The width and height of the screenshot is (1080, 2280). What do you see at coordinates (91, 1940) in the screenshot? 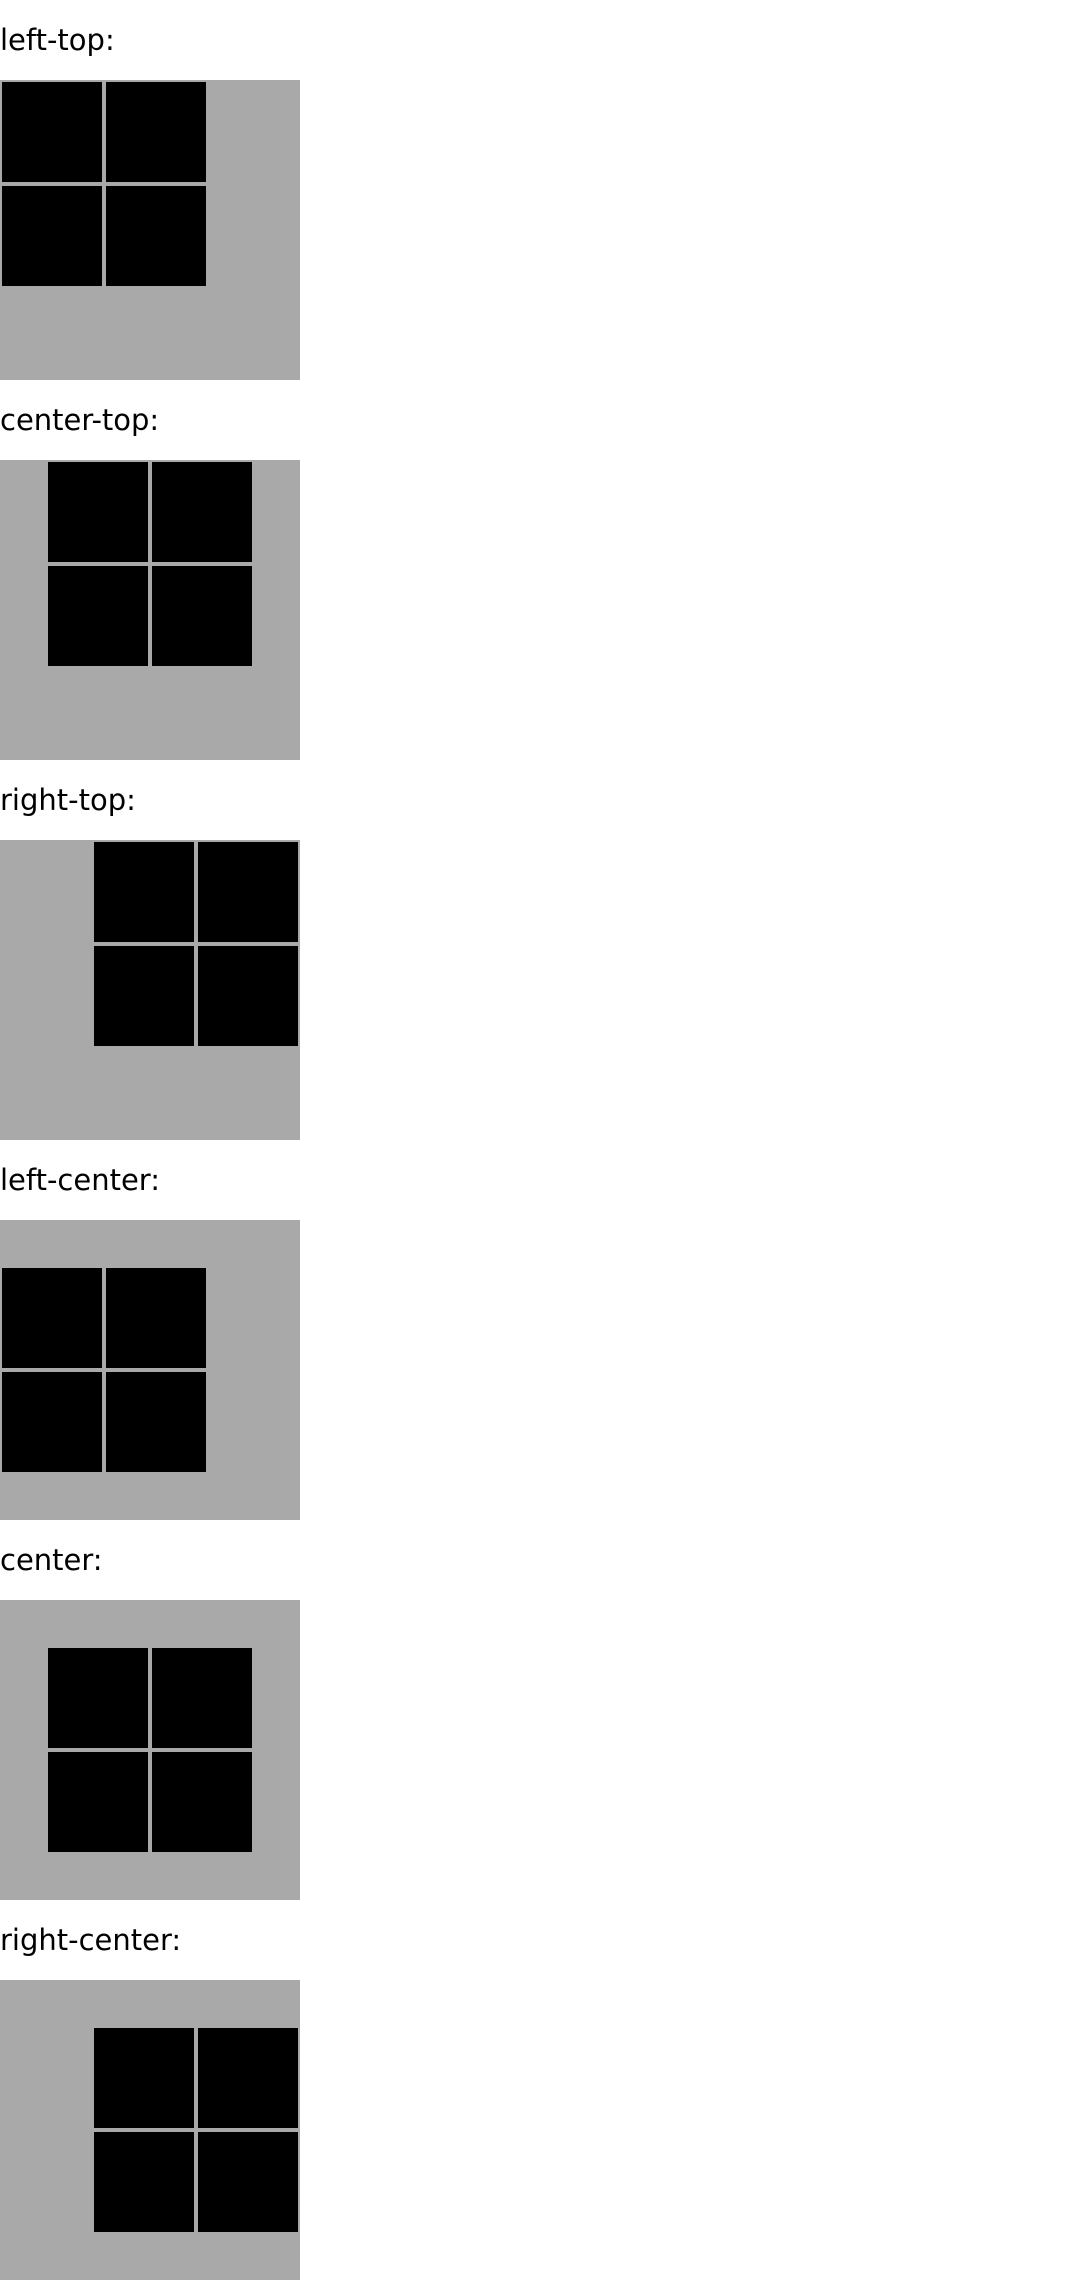
I see `alignment-label: right-center:` at bounding box center [91, 1940].